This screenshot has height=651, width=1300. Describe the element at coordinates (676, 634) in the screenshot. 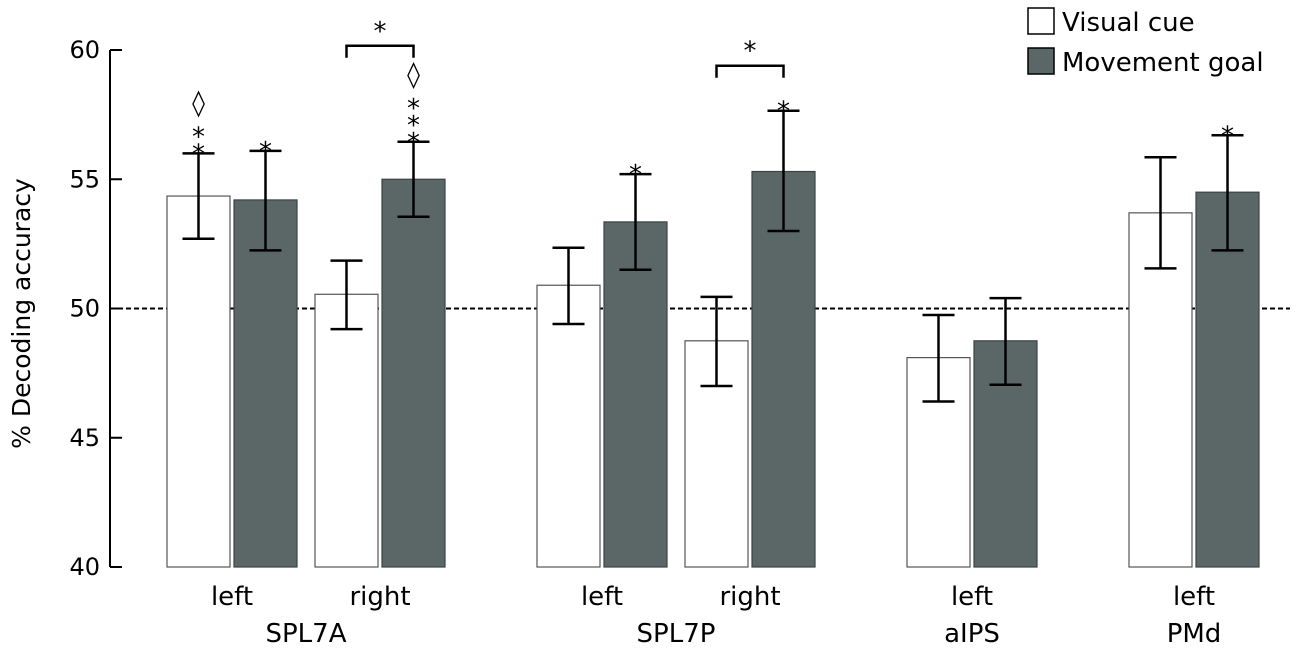

I see `region-label: SPL7P` at that location.